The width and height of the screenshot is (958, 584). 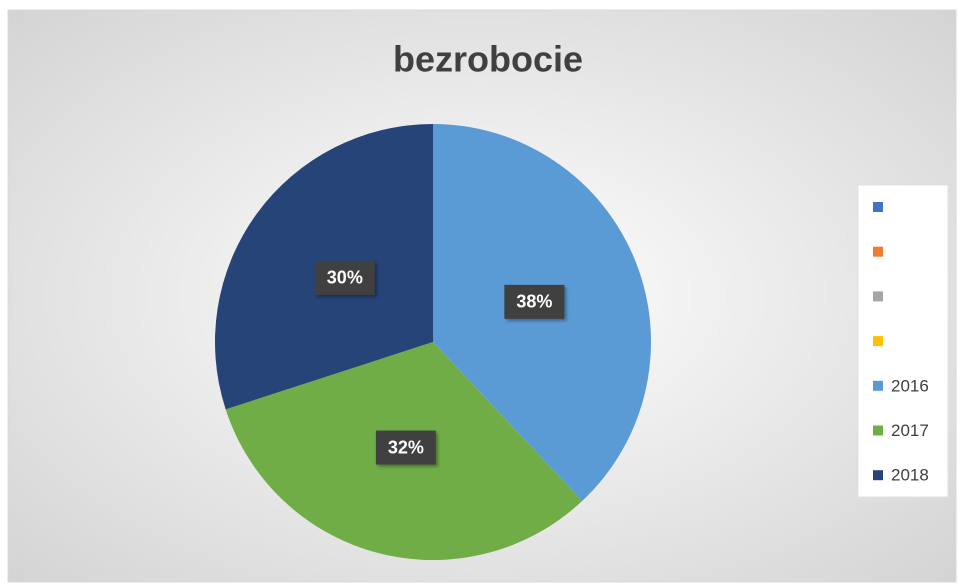 I want to click on legend-label: 2016, so click(x=910, y=385).